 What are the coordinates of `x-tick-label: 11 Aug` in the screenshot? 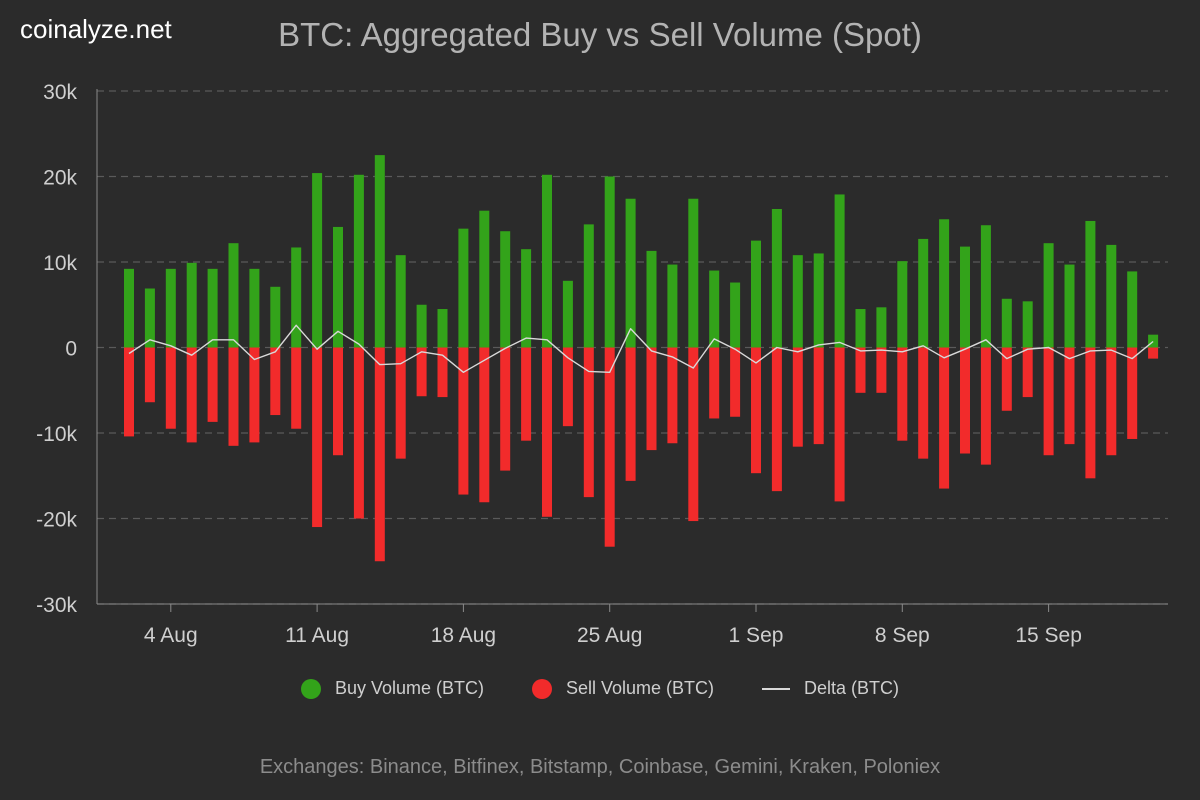 It's located at (317, 635).